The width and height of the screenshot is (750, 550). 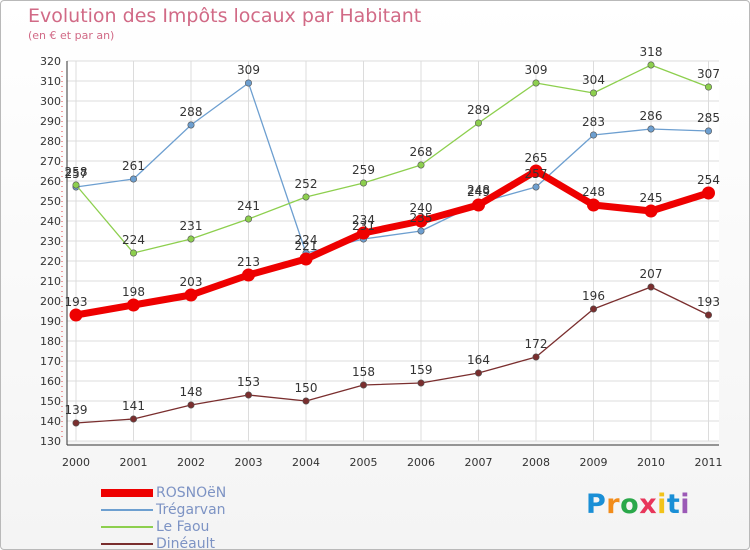 I want to click on data-label: 207, so click(x=651, y=274).